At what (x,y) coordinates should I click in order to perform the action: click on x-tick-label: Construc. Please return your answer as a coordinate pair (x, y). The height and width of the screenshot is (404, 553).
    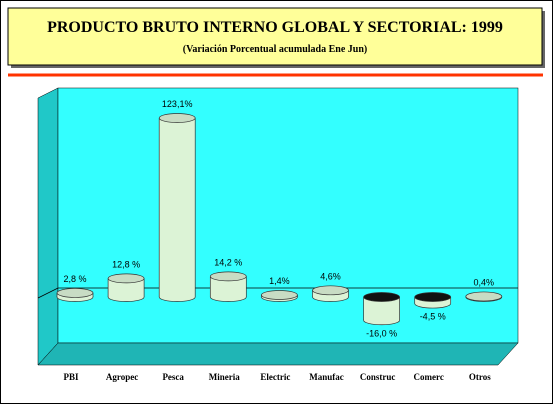
    Looking at the image, I should click on (378, 377).